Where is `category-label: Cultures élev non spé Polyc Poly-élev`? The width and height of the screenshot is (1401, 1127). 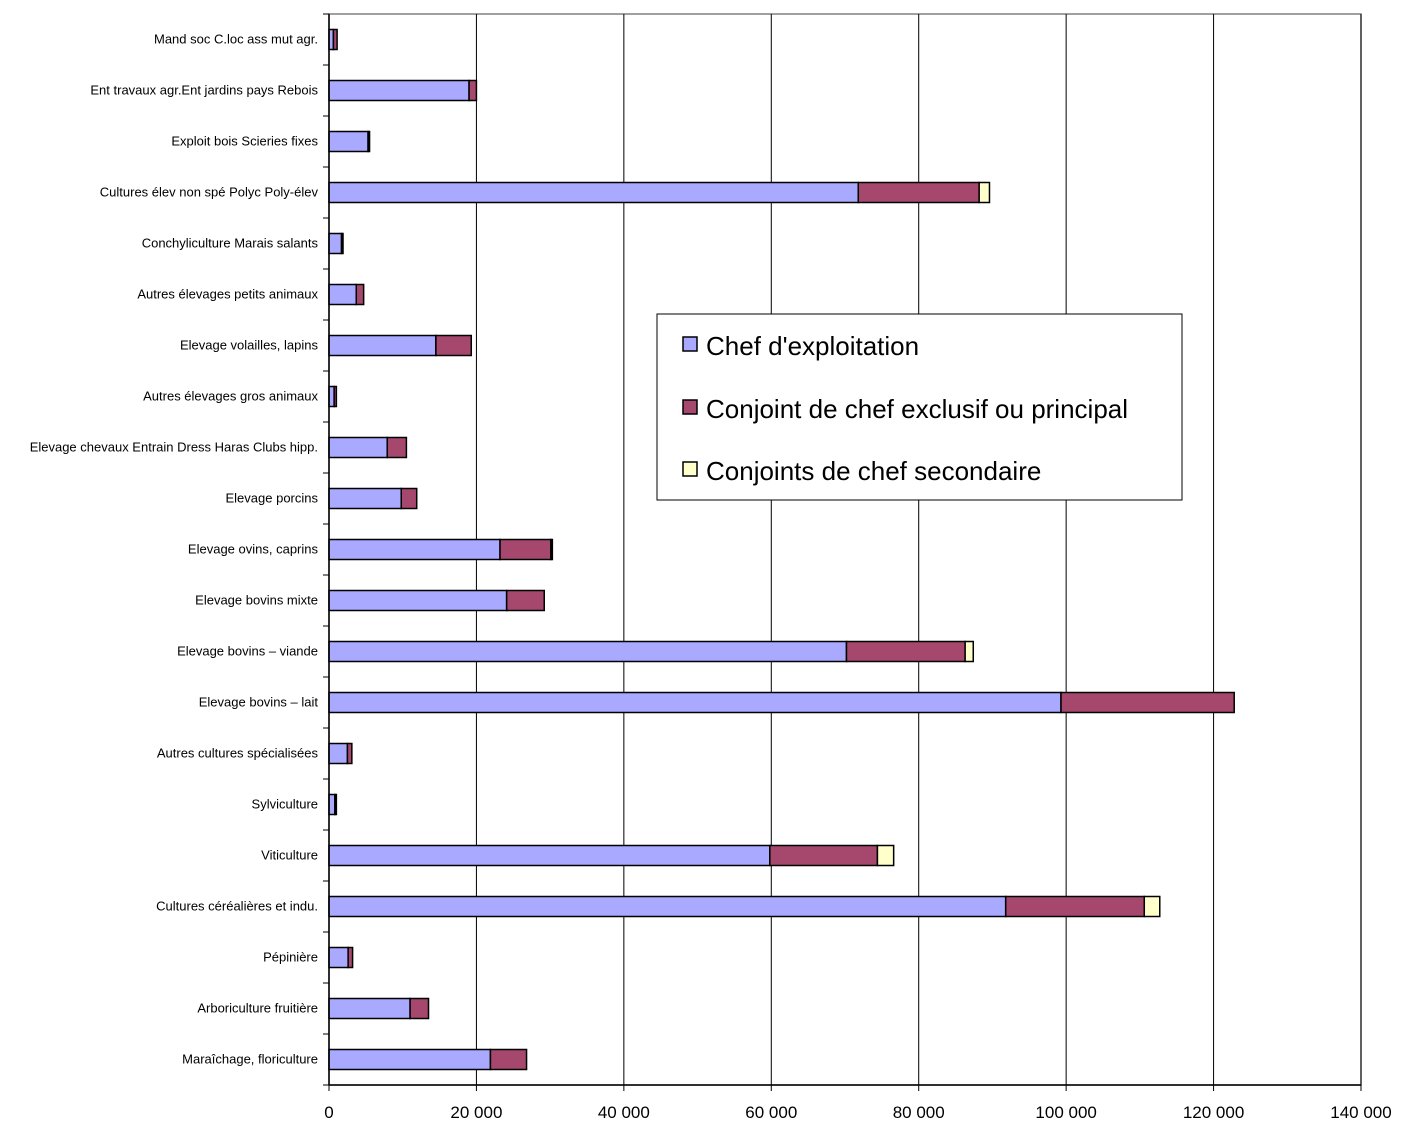
category-label: Cultures élev non spé Polyc Poly-élev is located at coordinates (209, 192).